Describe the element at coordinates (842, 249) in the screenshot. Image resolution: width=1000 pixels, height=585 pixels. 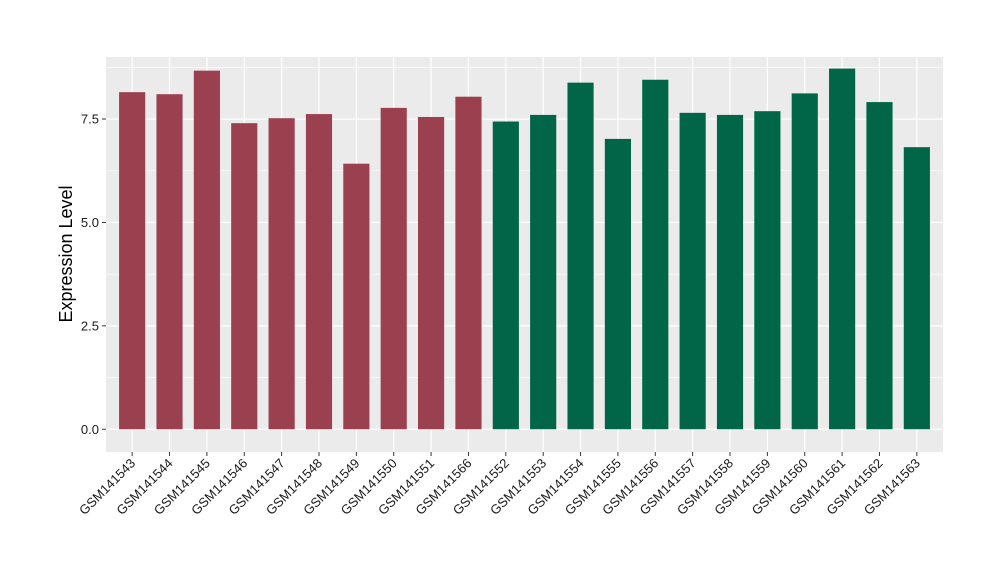
I see `bar-GSM141561` at that location.